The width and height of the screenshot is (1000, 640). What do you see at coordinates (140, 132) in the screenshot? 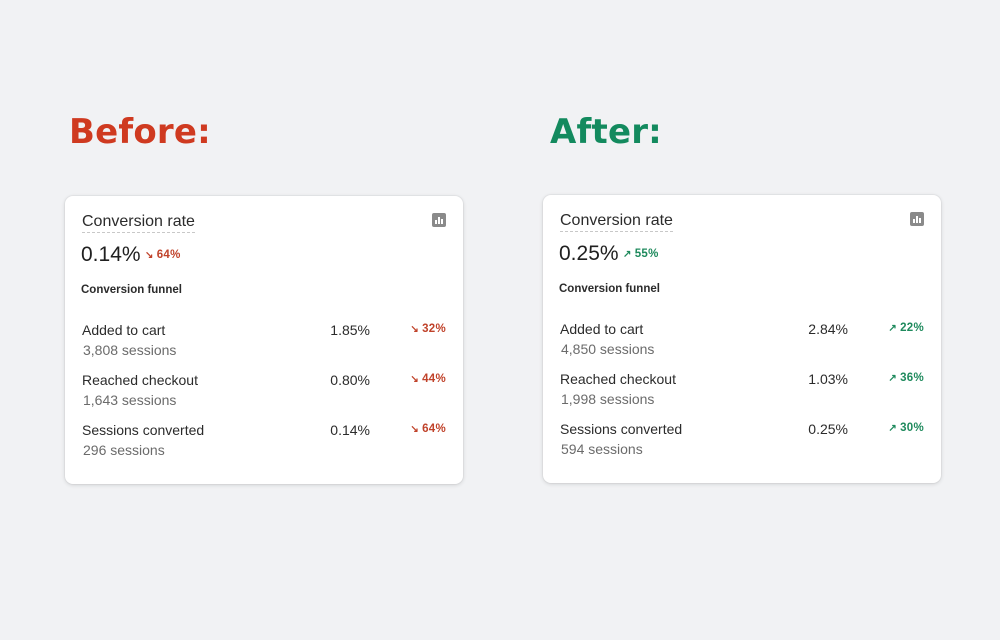
I see `before-heading: Before:` at bounding box center [140, 132].